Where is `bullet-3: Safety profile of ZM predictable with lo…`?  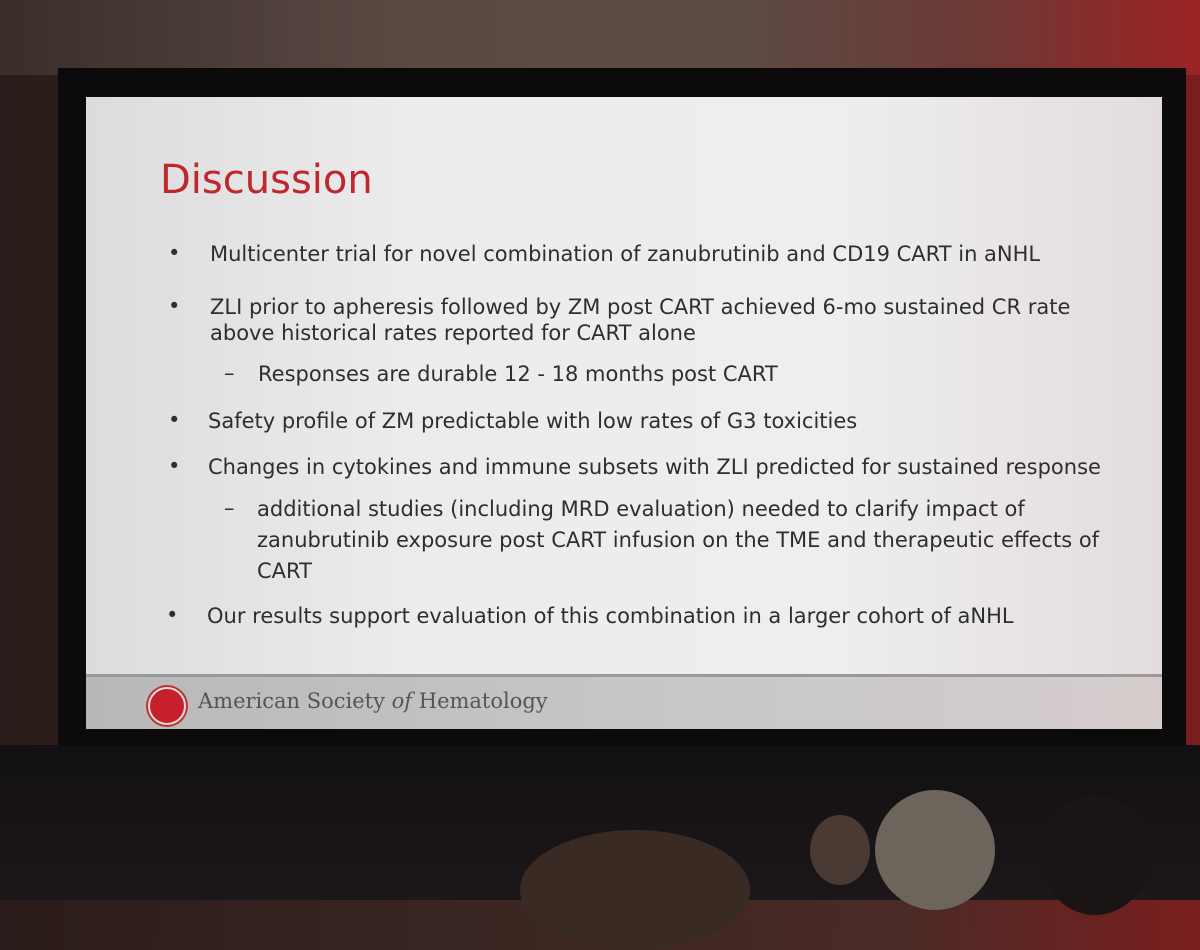
bullet-3: Safety profile of ZM predictable with lo… is located at coordinates (533, 421).